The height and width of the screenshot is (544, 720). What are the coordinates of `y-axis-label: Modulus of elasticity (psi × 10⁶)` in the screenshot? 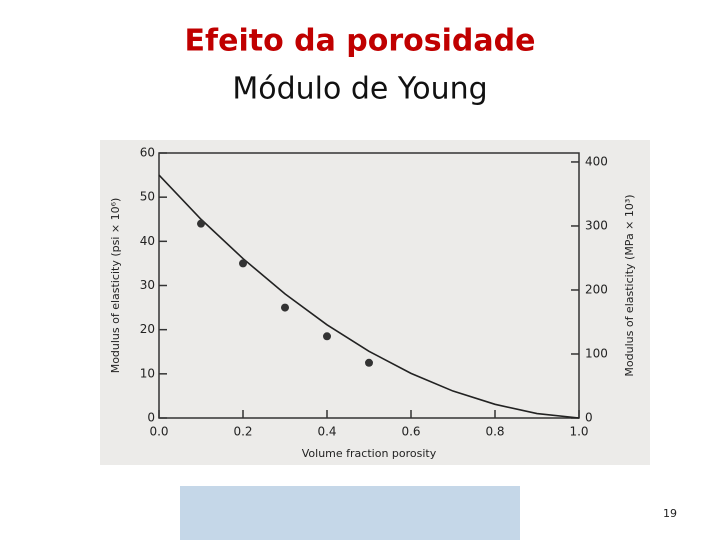 It's located at (115, 286).